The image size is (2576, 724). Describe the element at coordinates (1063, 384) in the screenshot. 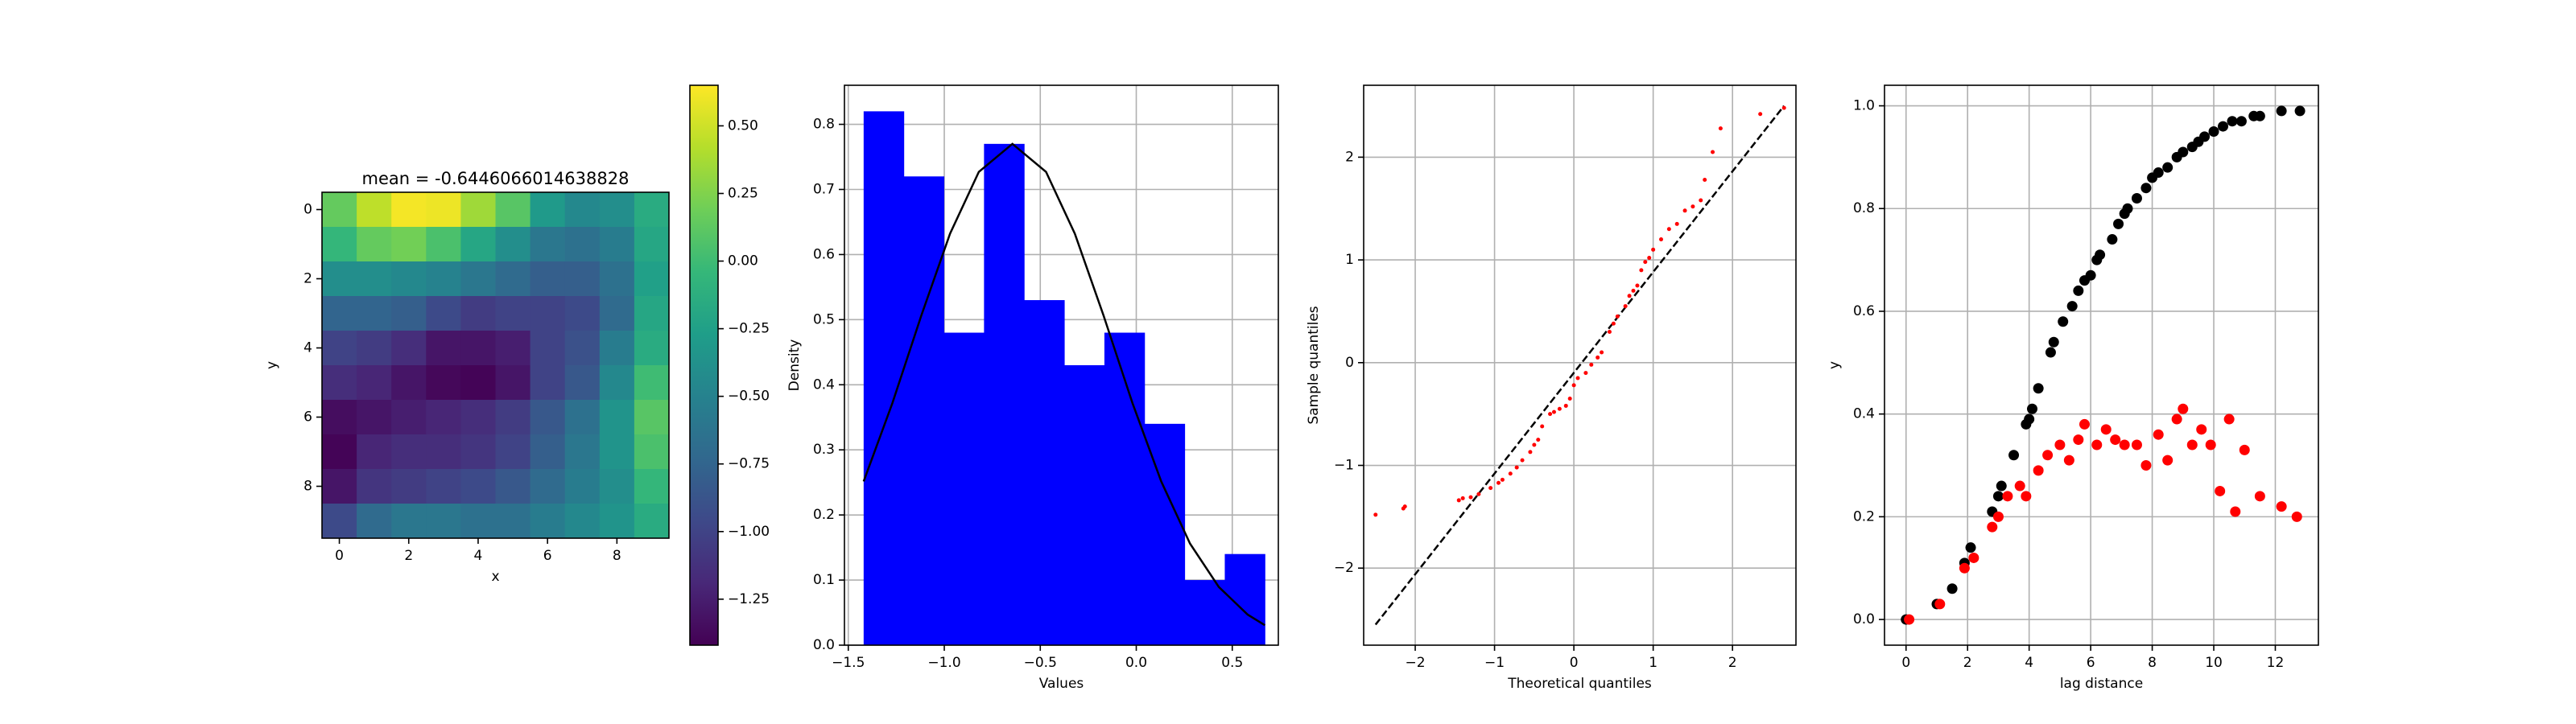

I see `density-curve` at that location.